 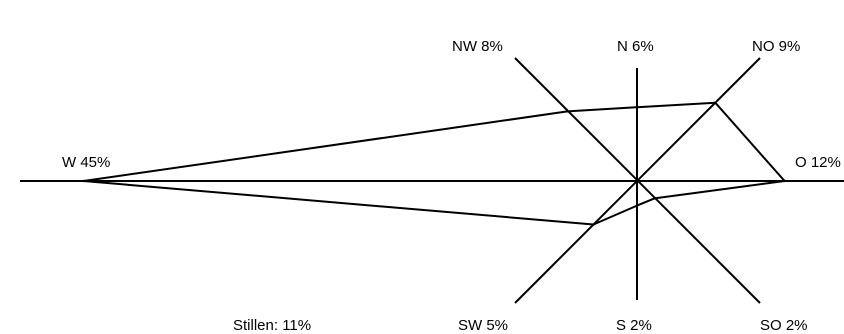 What do you see at coordinates (637, 205) in the screenshot?
I see `vertex-s` at bounding box center [637, 205].